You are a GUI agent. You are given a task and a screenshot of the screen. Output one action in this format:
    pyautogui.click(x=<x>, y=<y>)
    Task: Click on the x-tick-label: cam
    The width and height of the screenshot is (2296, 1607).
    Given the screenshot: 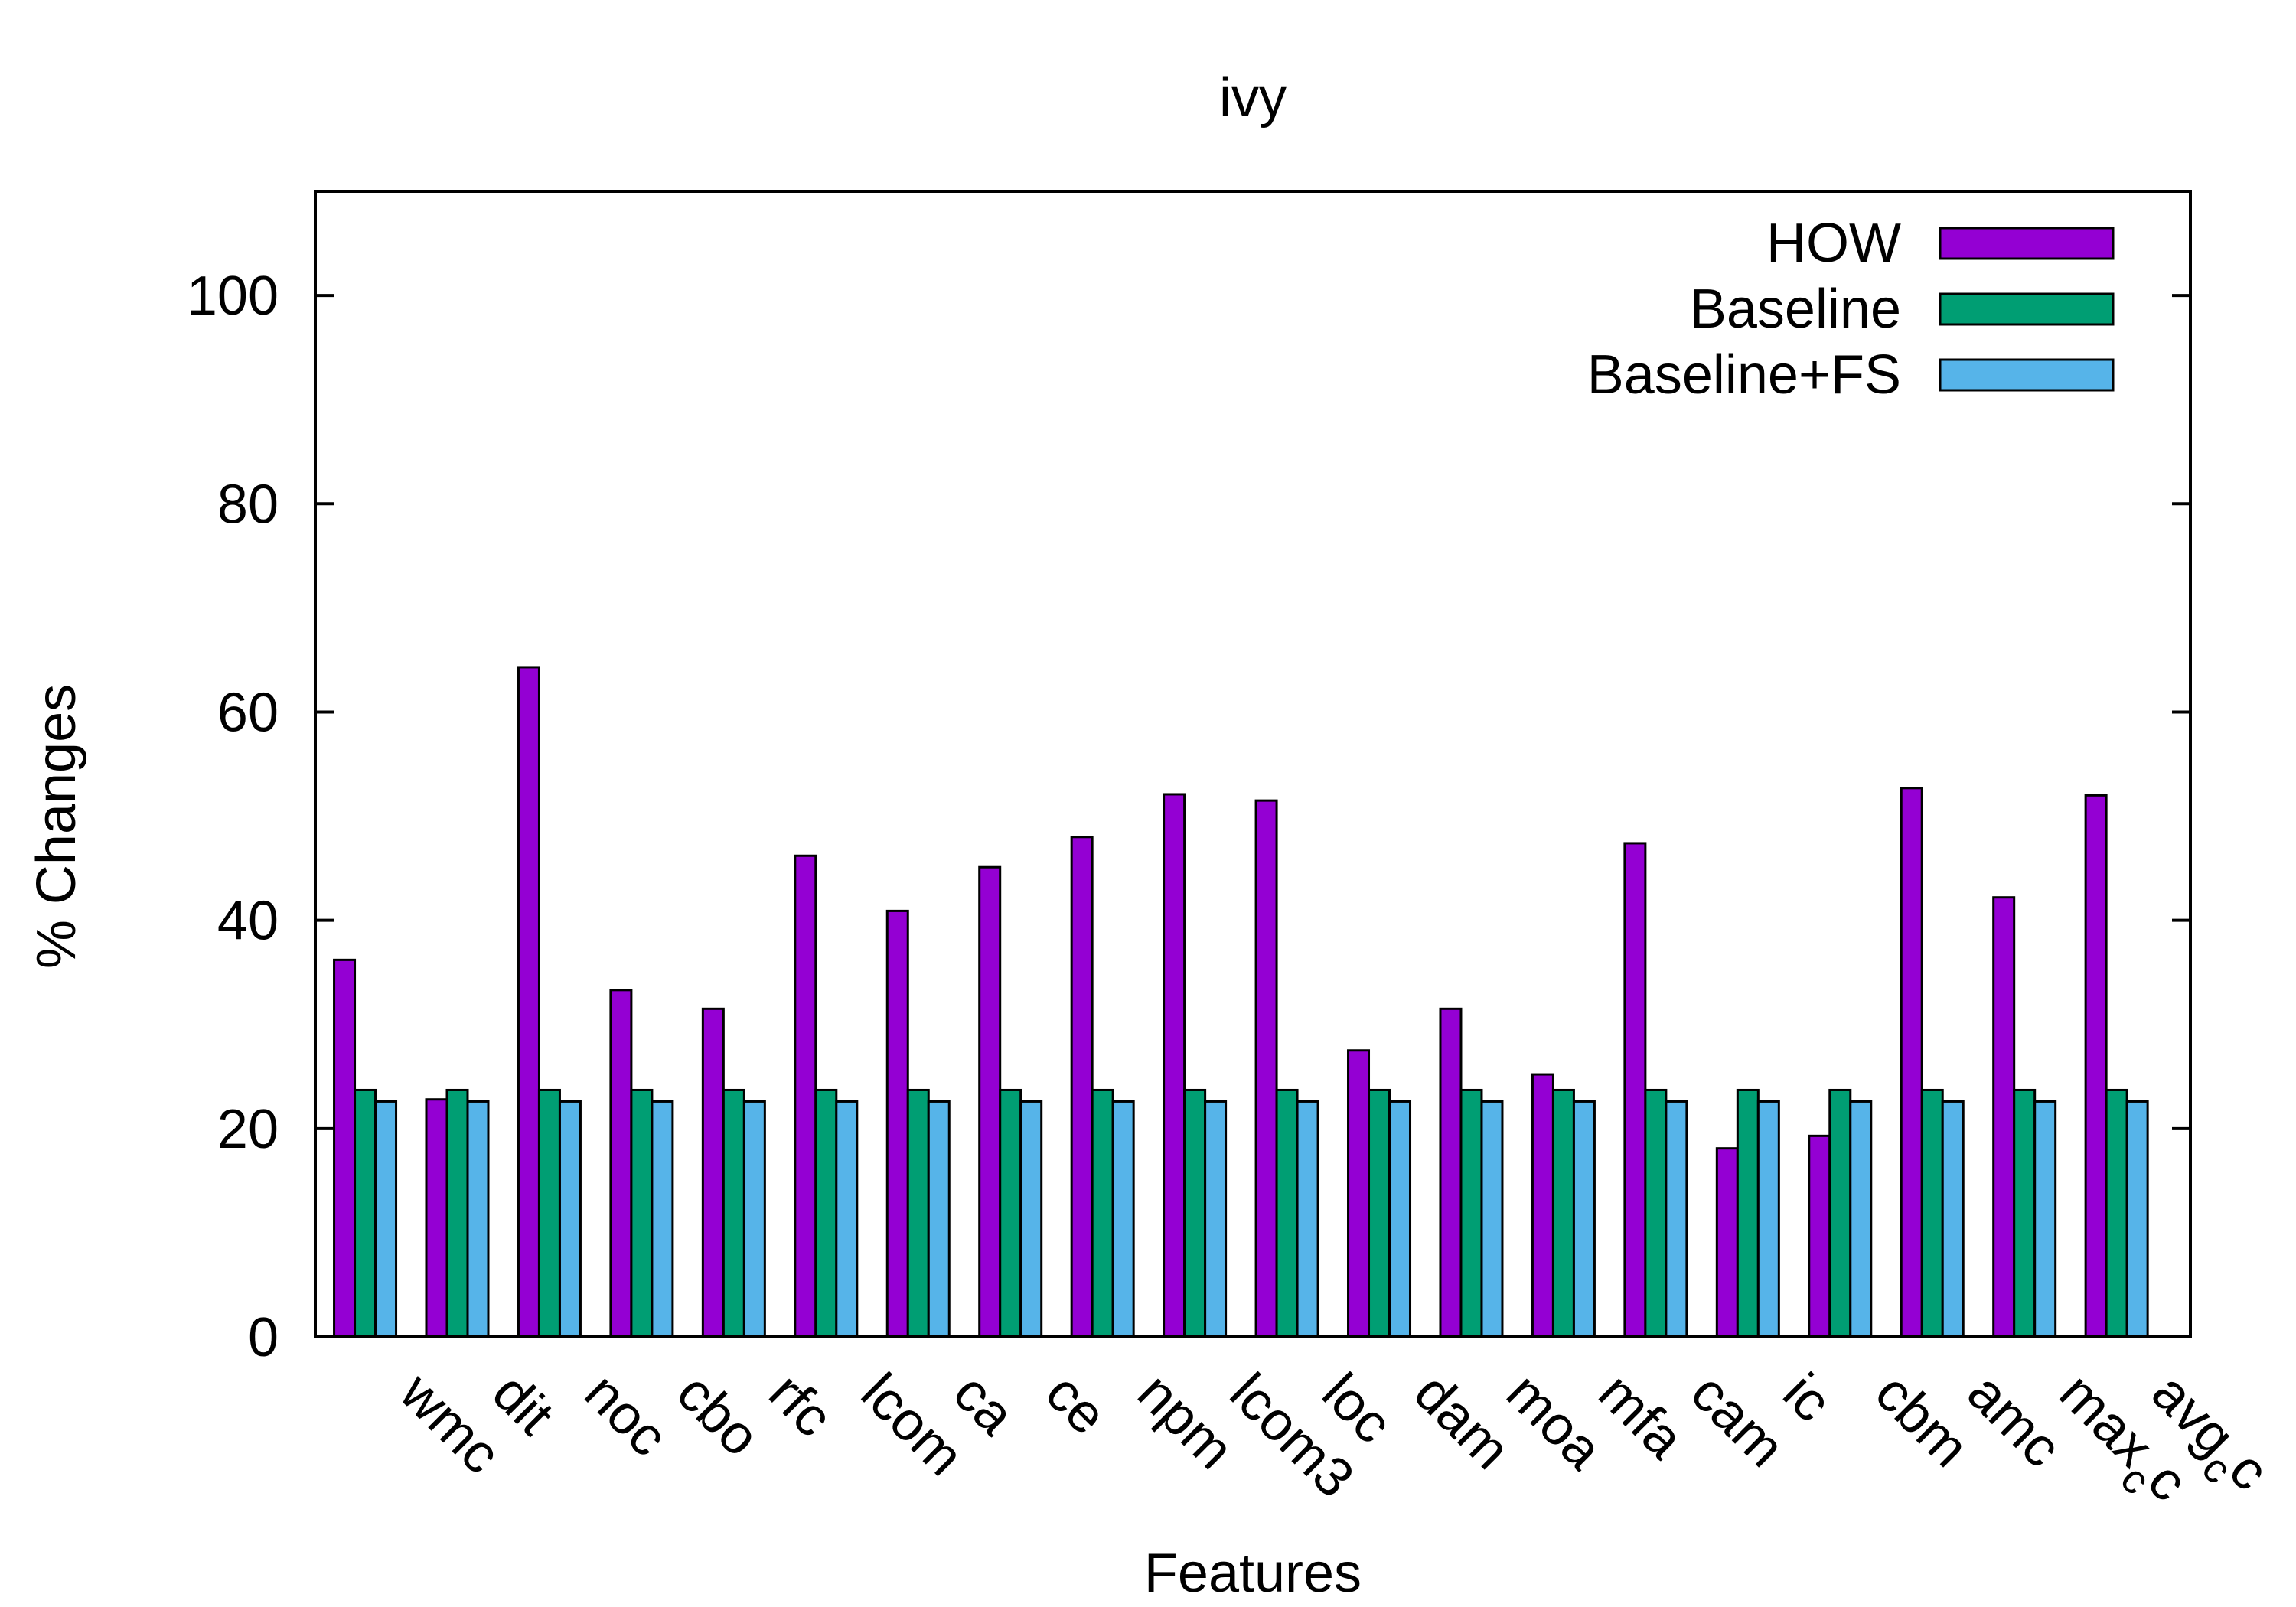 What is the action you would take?
    pyautogui.click(x=1737, y=1420)
    